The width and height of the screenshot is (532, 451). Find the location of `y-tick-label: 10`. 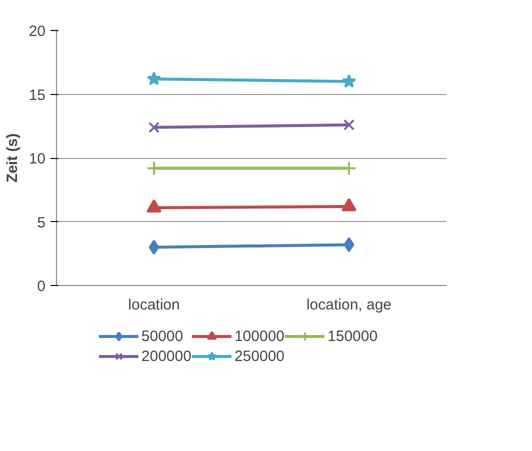

y-tick-label: 10 is located at coordinates (37, 159).